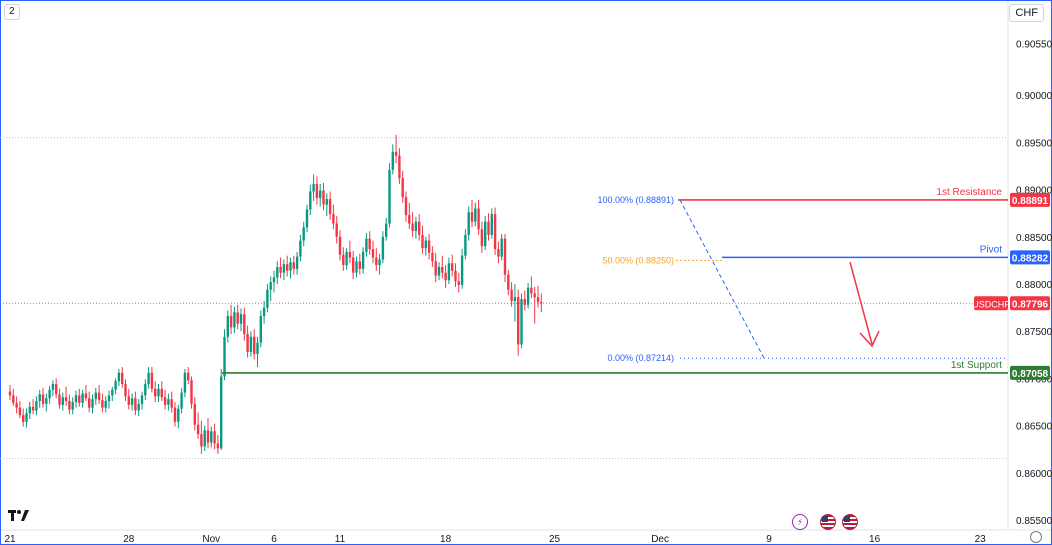 This screenshot has height=545, width=1052. What do you see at coordinates (638, 260) in the screenshot?
I see `fib-50-label: 50.00% (0.88250)` at bounding box center [638, 260].